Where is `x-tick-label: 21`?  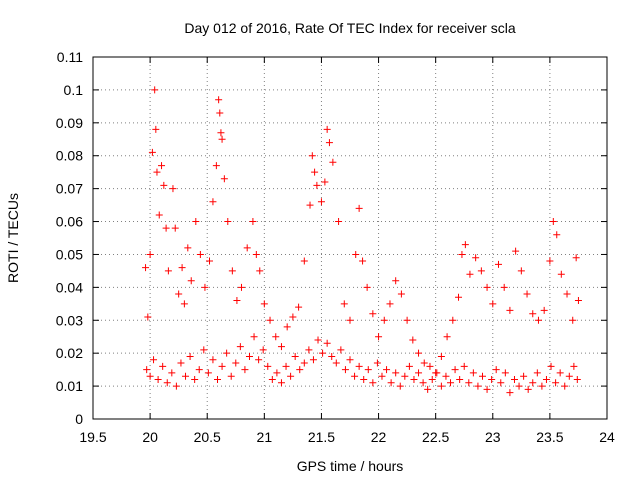 x-tick-label: 21 is located at coordinates (265, 437).